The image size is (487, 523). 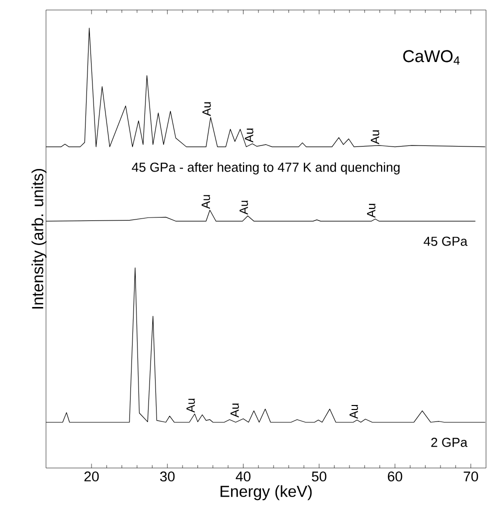 I want to click on annotation: CaWO$_{4}$, so click(x=431, y=57).